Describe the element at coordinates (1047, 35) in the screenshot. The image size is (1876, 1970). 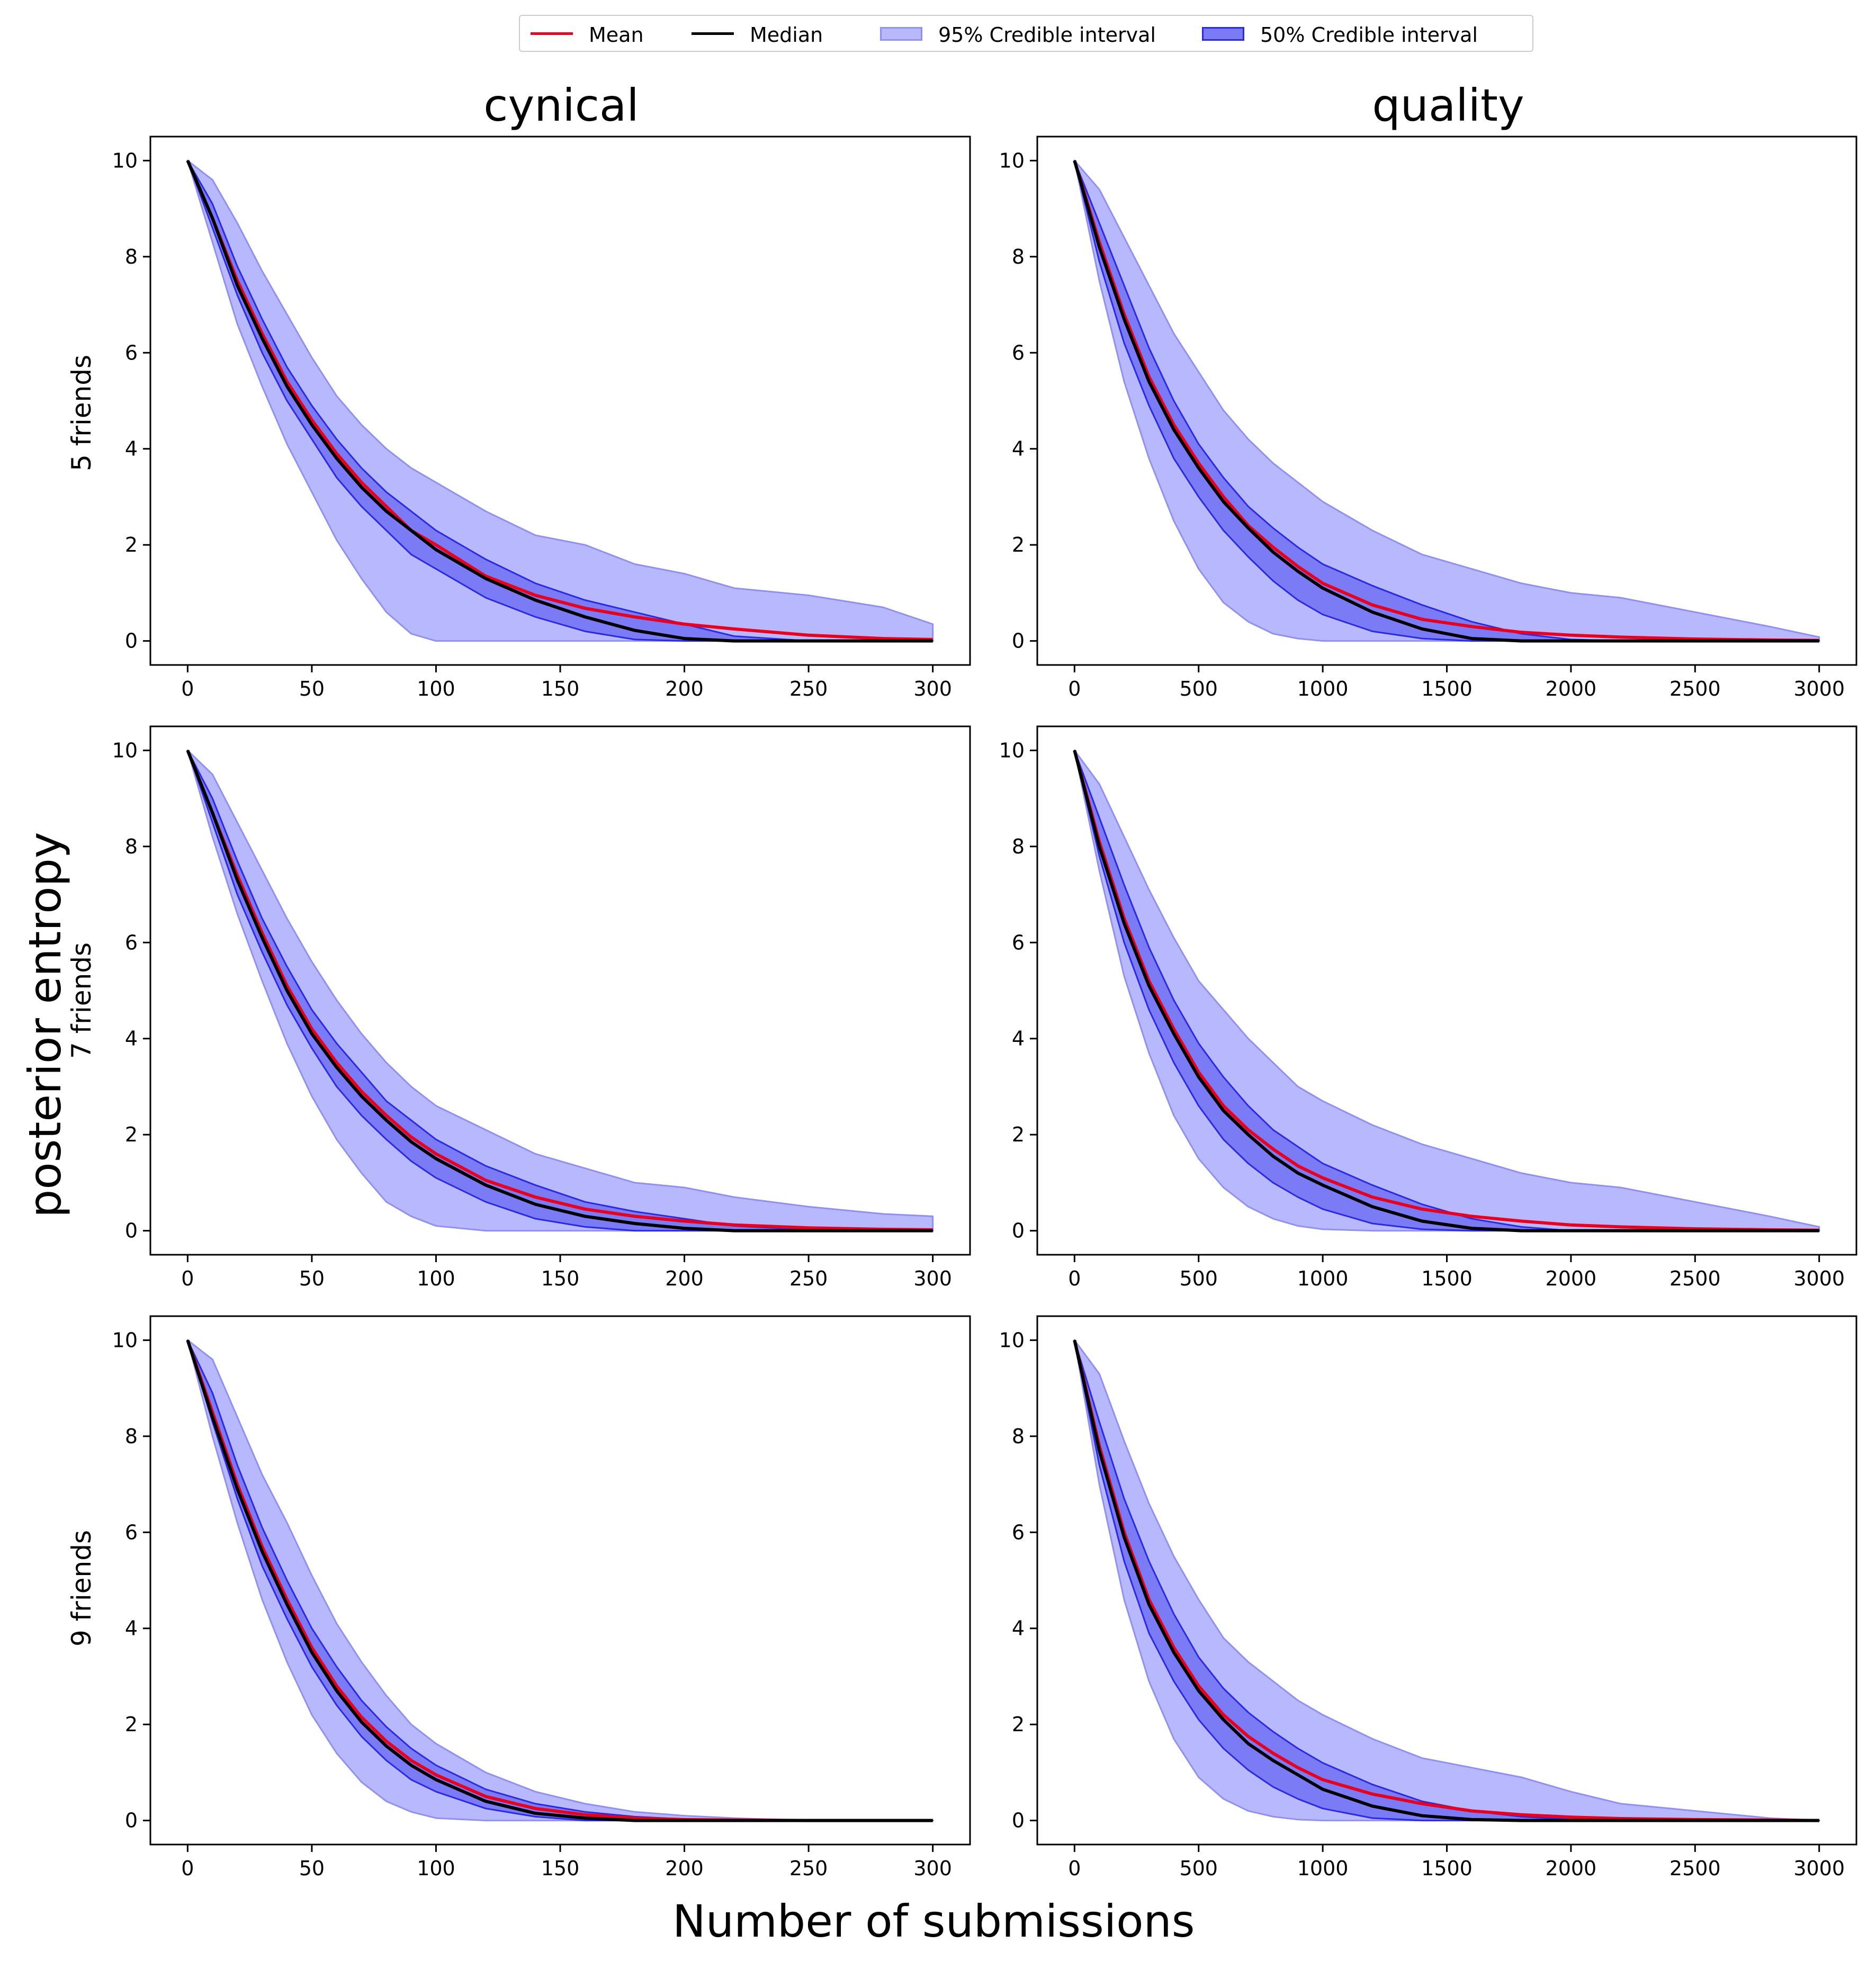
I see `legend-label-ci95: 95% Credible interval` at that location.